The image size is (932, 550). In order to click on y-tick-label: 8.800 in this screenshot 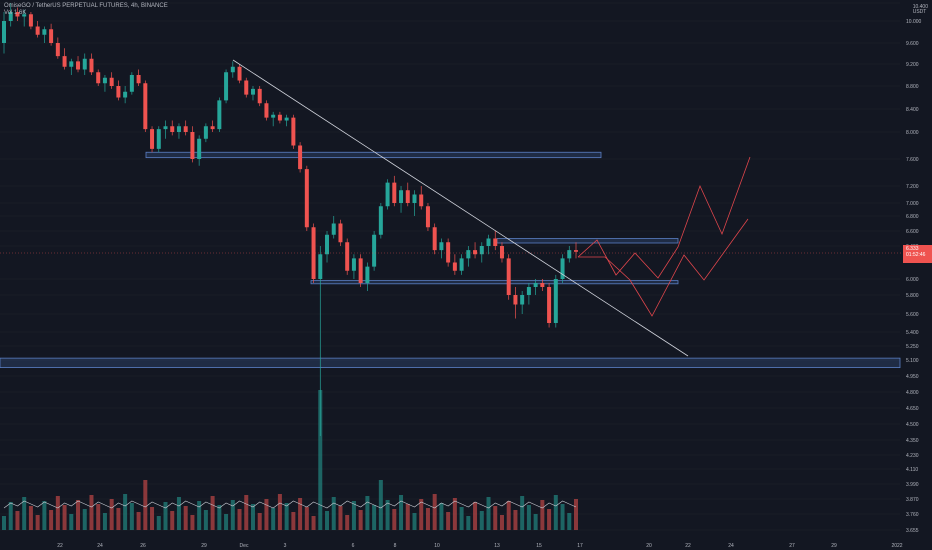, I will do `click(912, 87)`.